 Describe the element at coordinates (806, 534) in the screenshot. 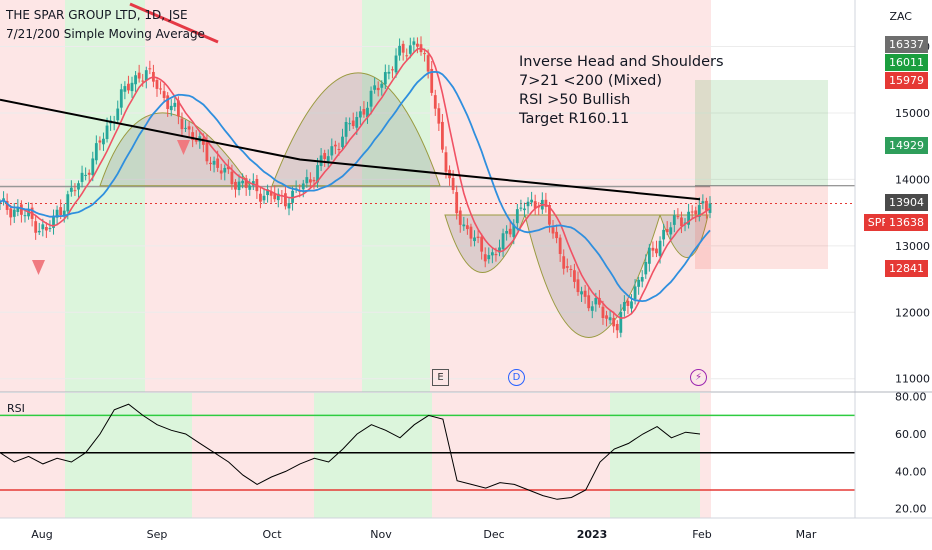

I see `x-tick-label: Mar` at that location.